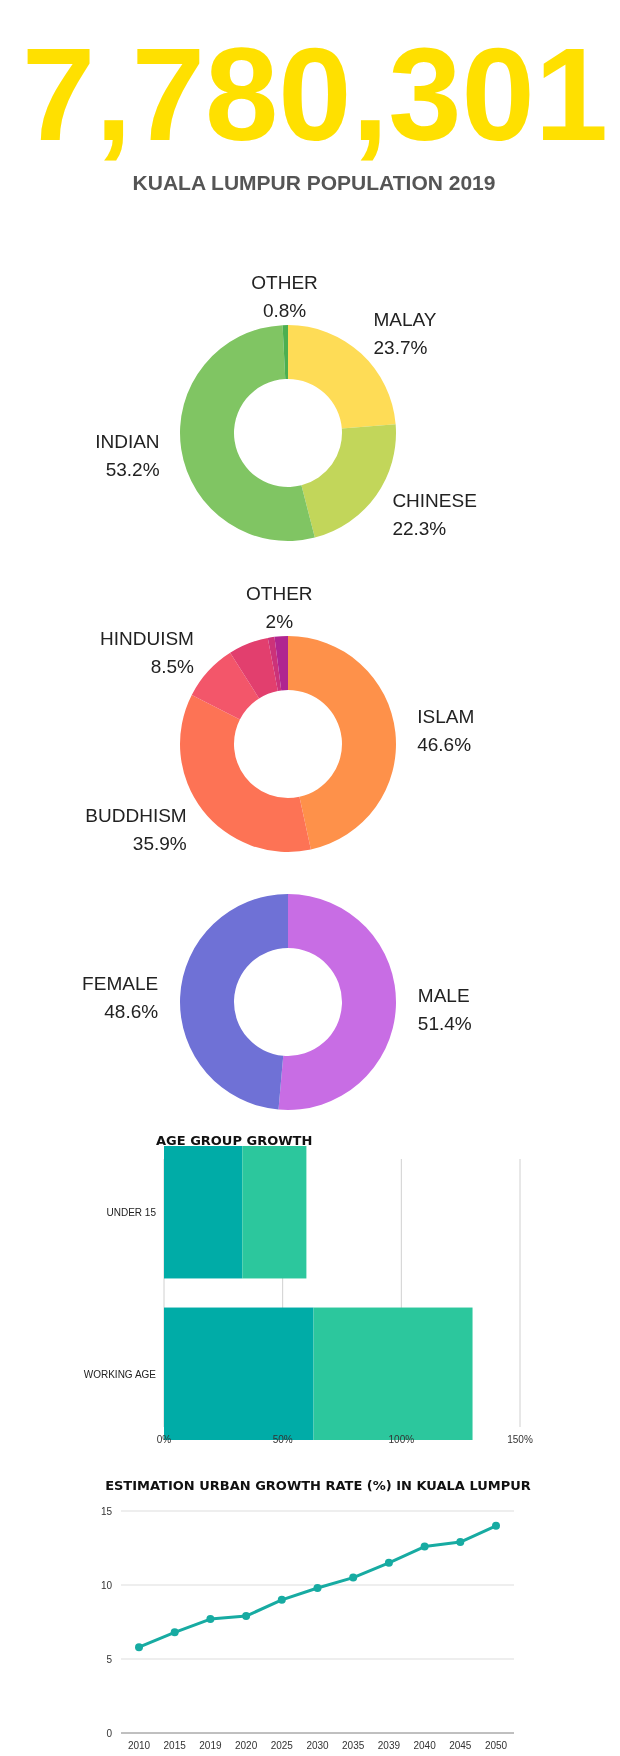 Image resolution: width=620 pixels, height=1756 pixels. What do you see at coordinates (234, 1140) in the screenshot?
I see `chart-title: AGE GROUP GROWTH` at bounding box center [234, 1140].